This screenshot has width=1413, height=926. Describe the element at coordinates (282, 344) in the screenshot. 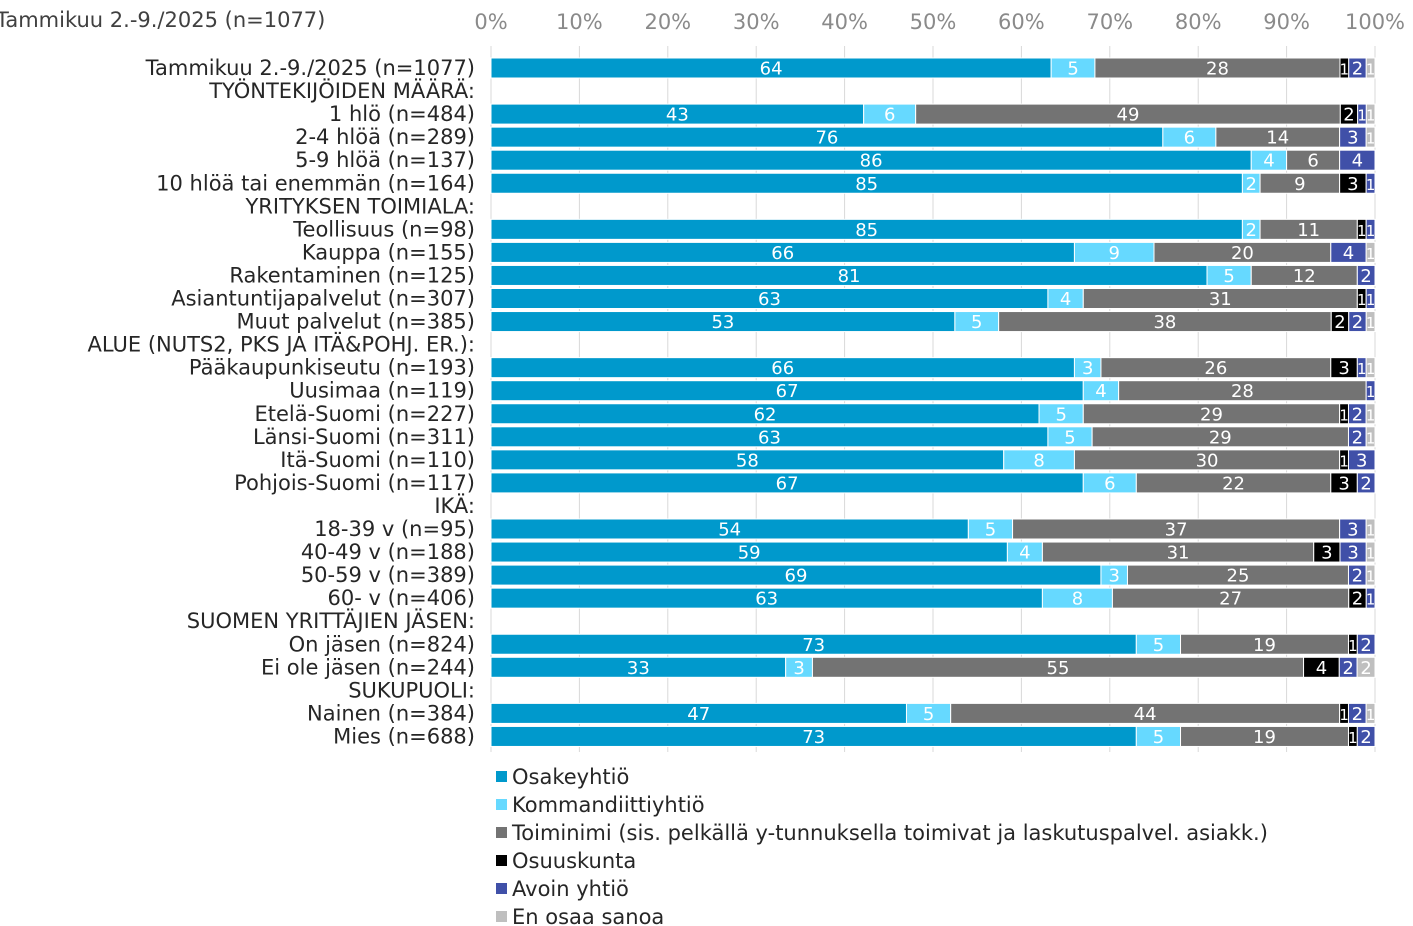

I see `group-header: ALUE (NUTS2, PKS JA ITÄ&POHJ. ER.):` at that location.